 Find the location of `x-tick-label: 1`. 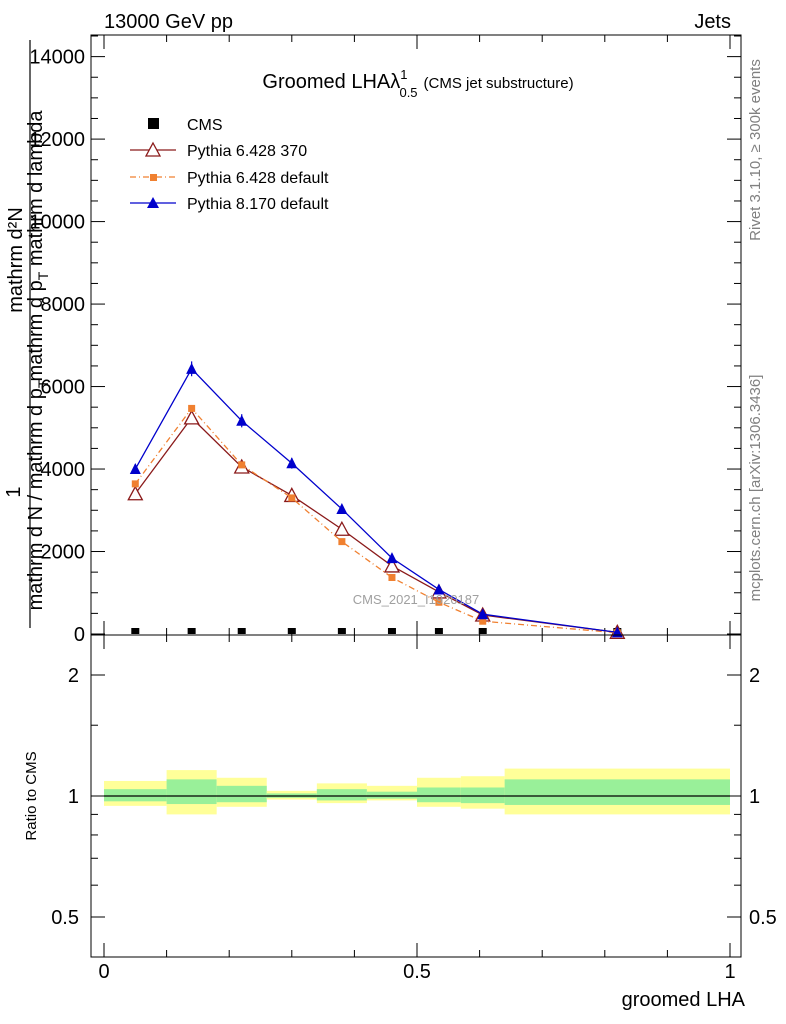

x-tick-label: 1 is located at coordinates (729, 972).